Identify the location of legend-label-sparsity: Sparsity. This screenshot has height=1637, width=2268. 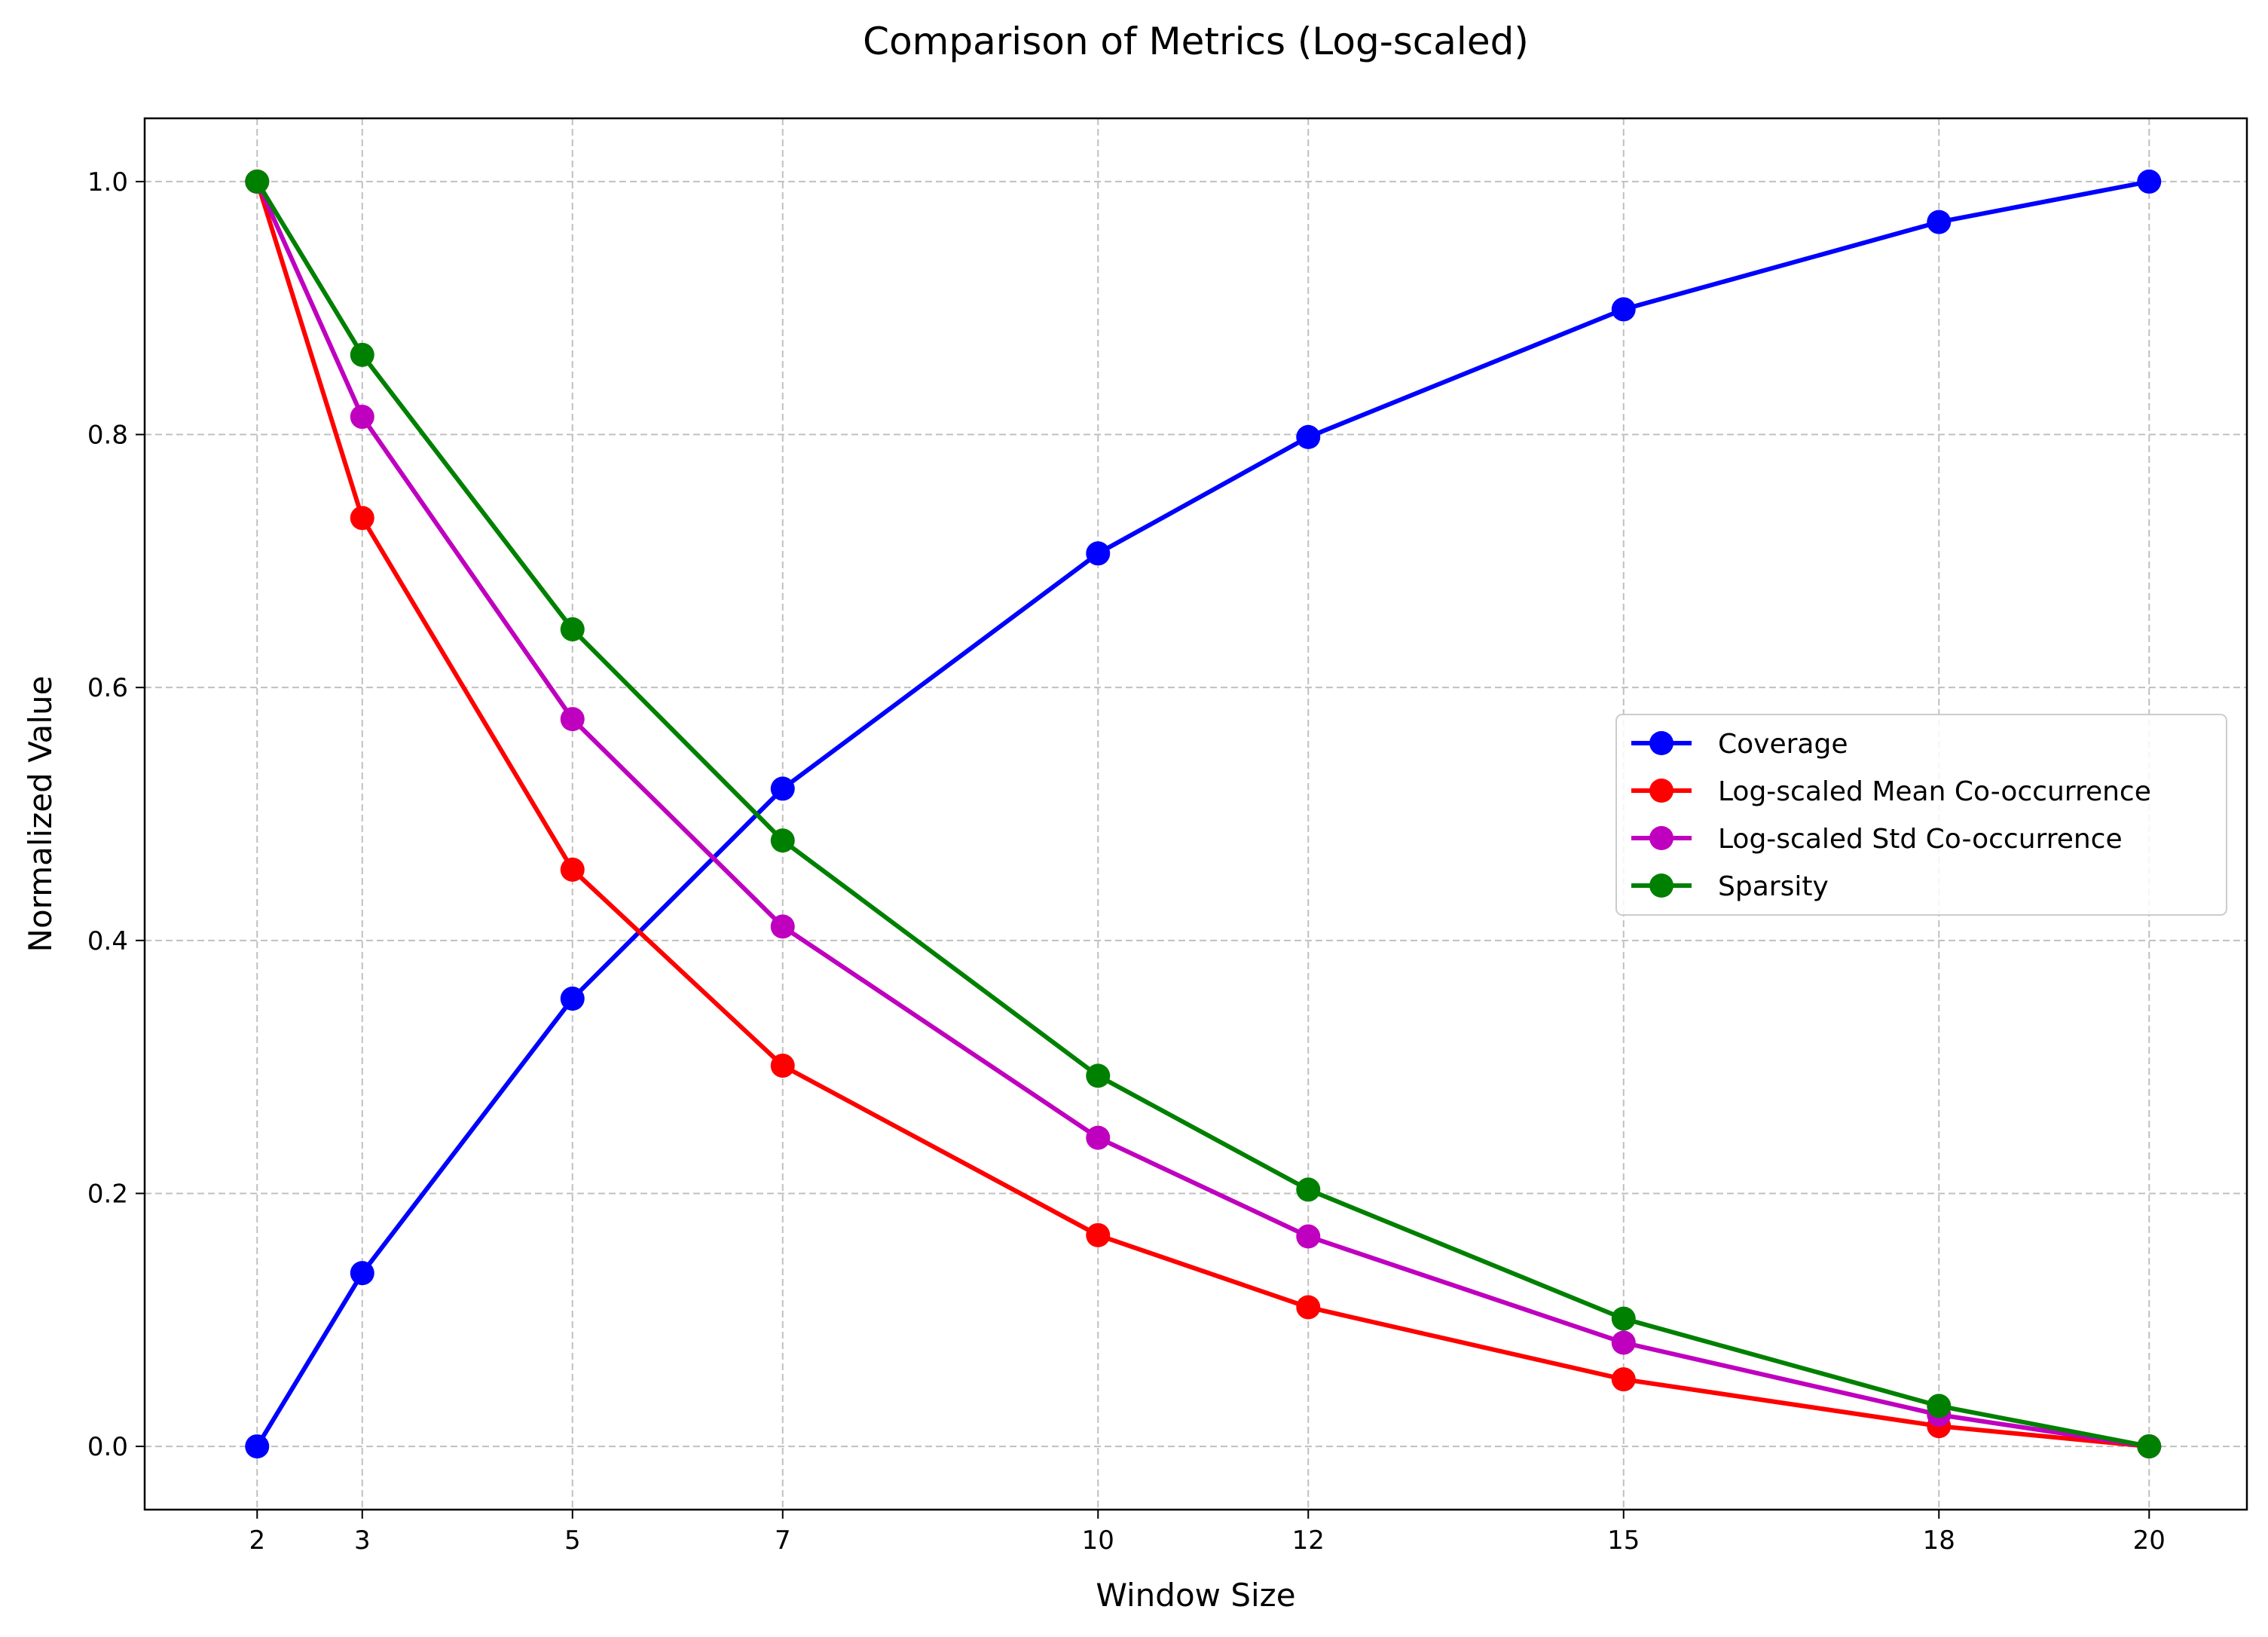
(1773, 887).